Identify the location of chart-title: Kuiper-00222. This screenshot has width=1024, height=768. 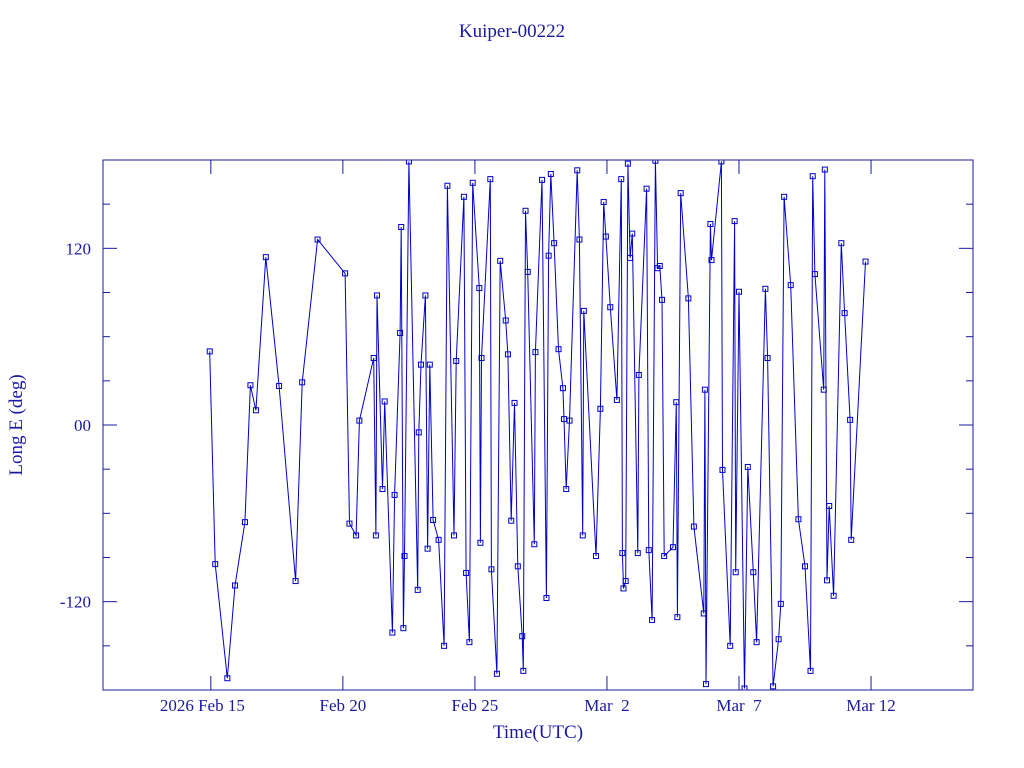
(512, 31).